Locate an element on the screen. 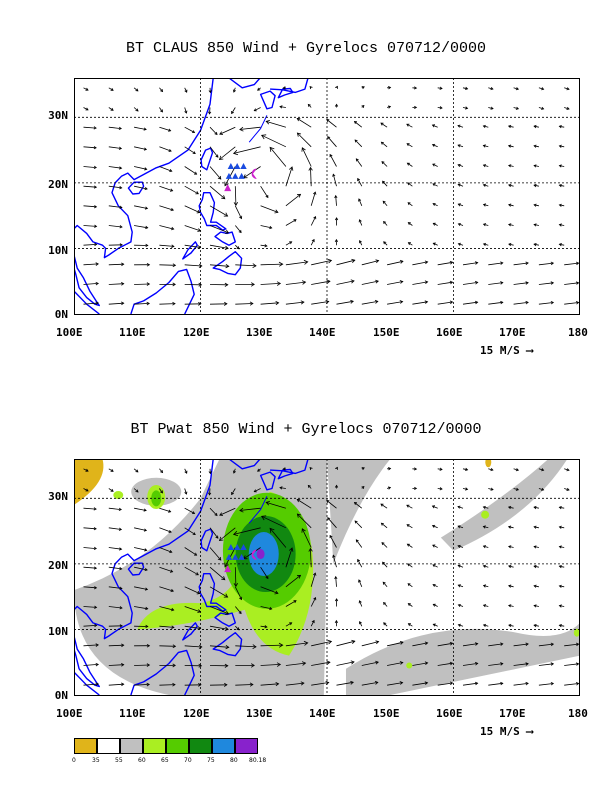 This screenshot has height=792, width=612. legend-tick-label: 55 is located at coordinates (119, 760).